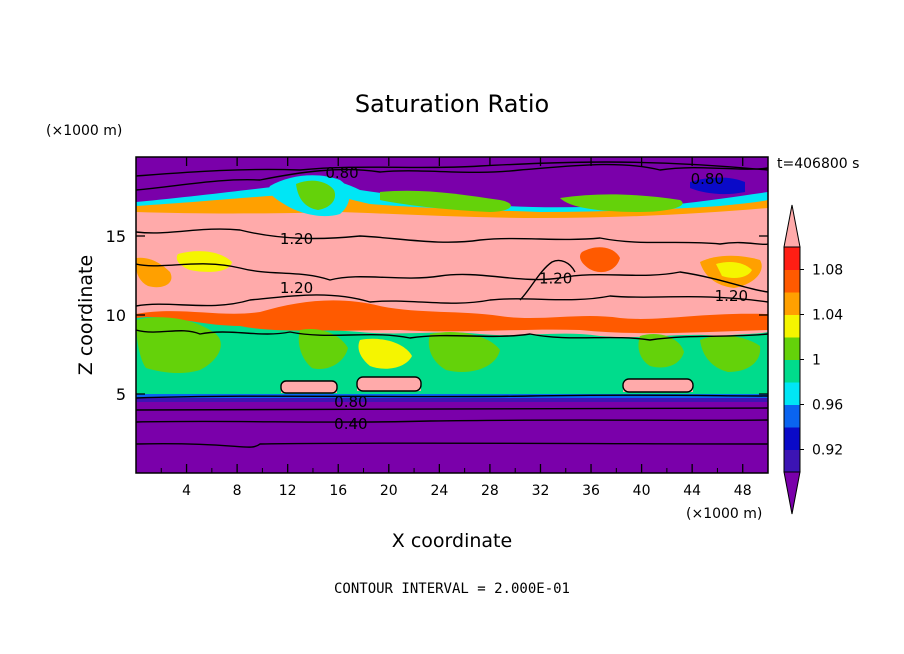 The width and height of the screenshot is (904, 654). I want to click on x-unit-label: (×1000 m), so click(724, 514).